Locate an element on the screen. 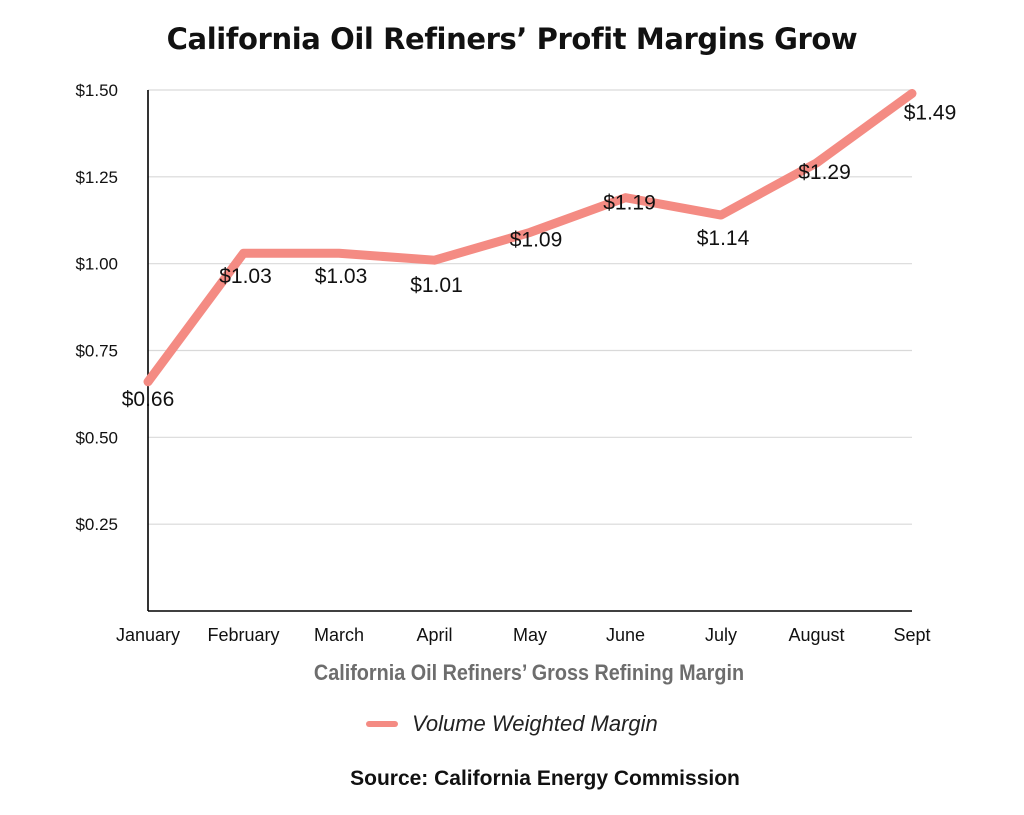 Image resolution: width=1024 pixels, height=815 pixels. legend-swatch is located at coordinates (382, 724).